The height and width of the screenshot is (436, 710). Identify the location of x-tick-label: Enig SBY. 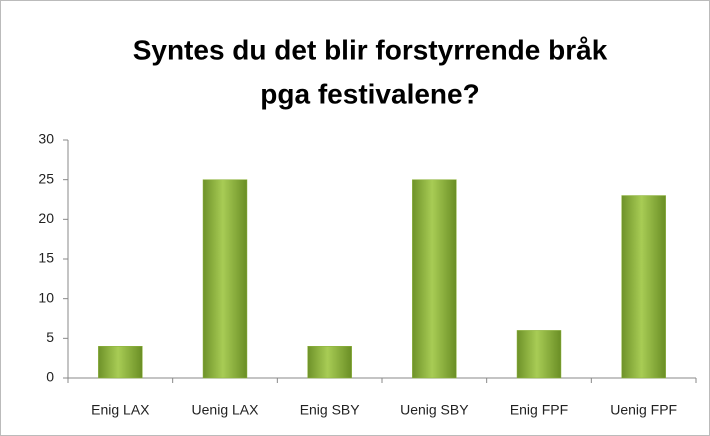
(330, 410).